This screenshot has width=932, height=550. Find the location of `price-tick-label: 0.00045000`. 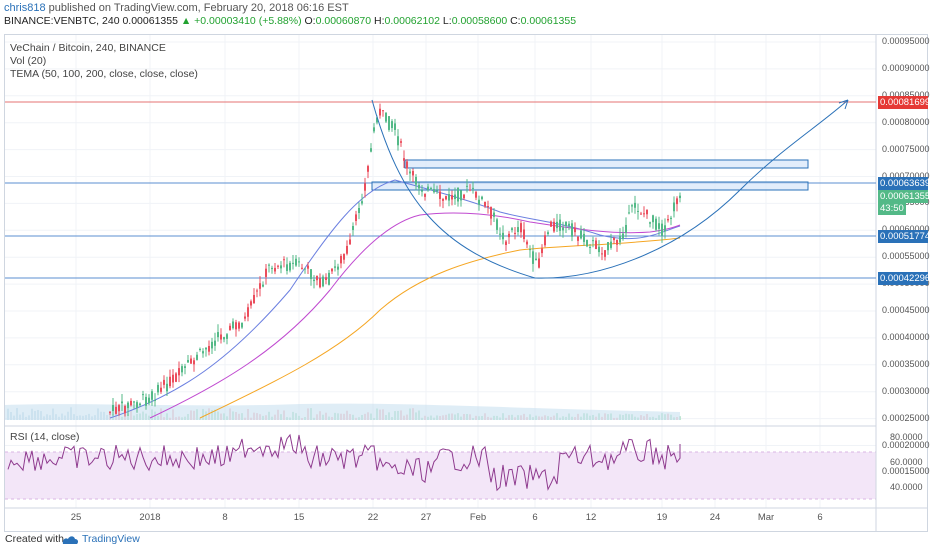

price-tick-label: 0.00045000 is located at coordinates (906, 310).